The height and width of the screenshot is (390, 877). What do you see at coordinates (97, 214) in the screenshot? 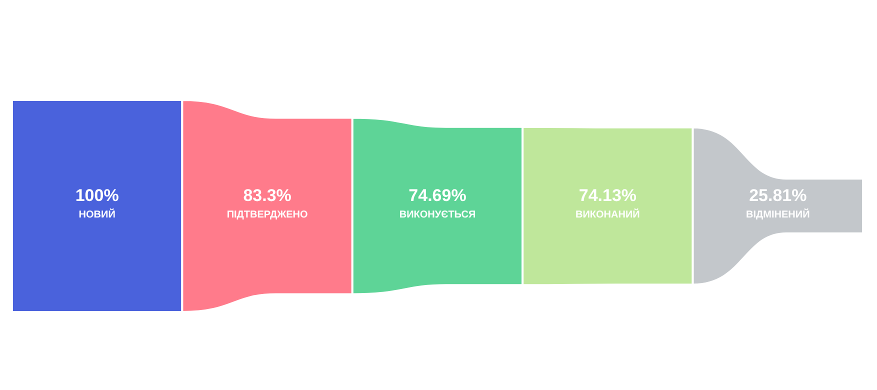
I see `category-label: НОВИЙ` at bounding box center [97, 214].